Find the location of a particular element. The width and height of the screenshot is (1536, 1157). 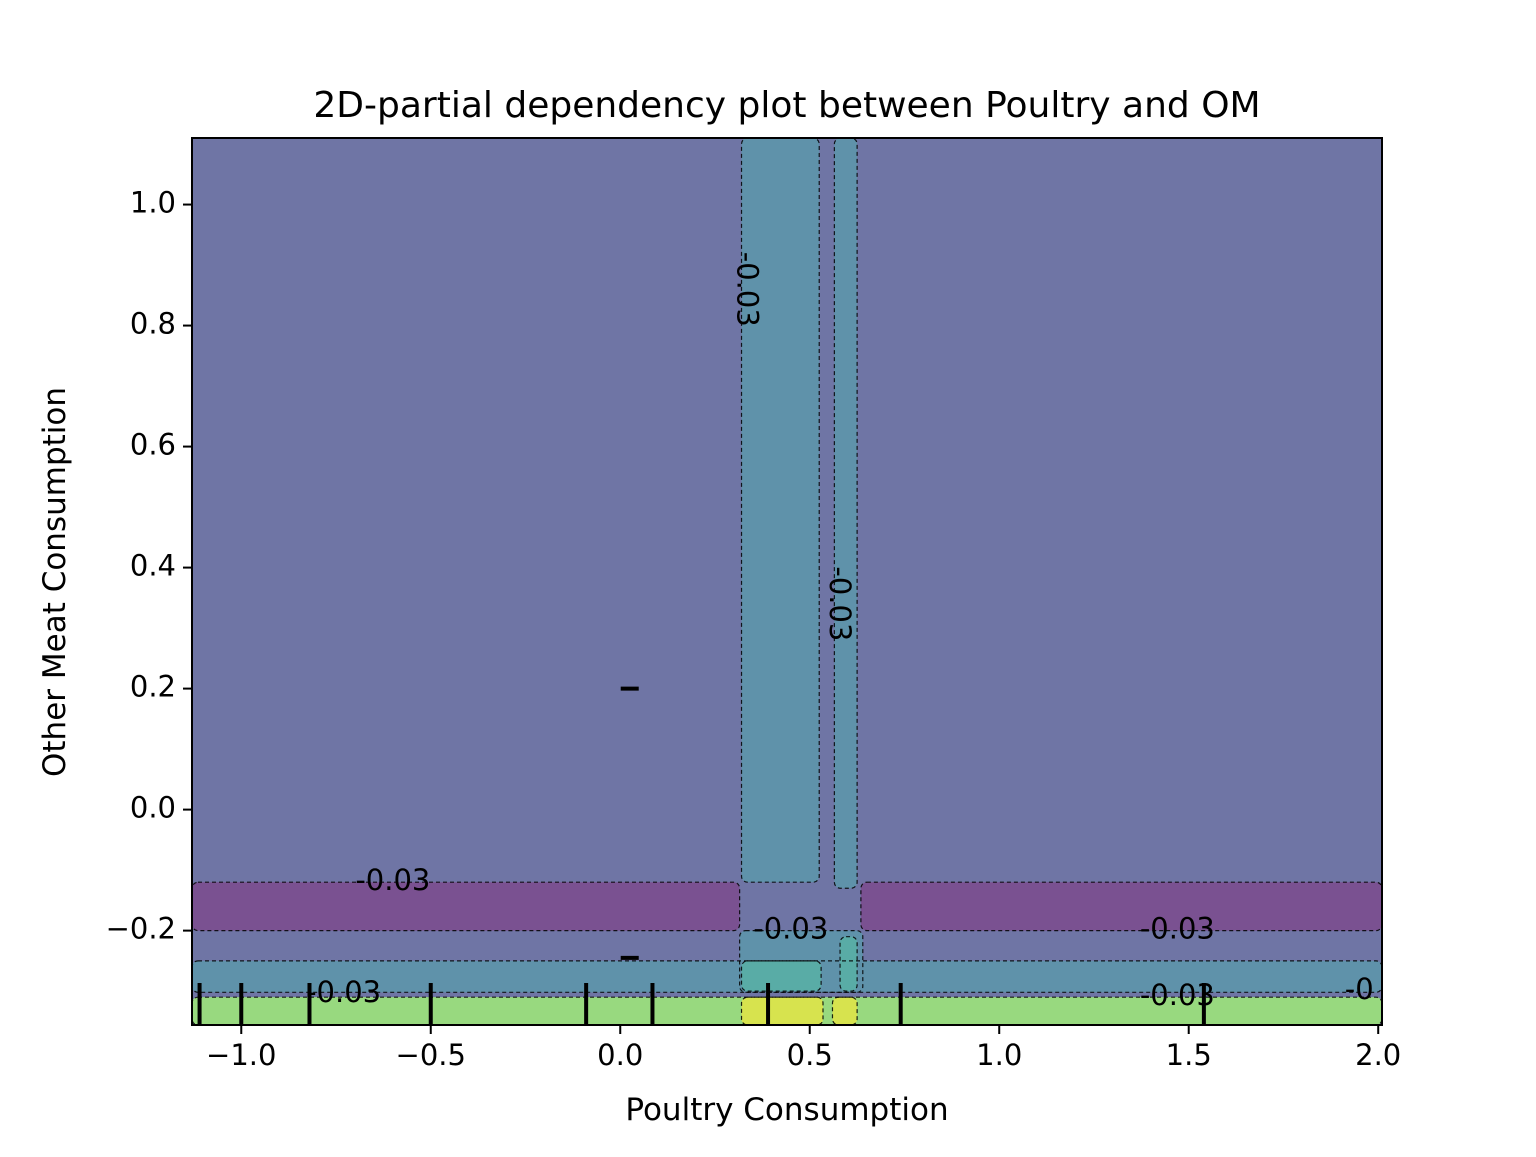

x-tick-label: 0.5 is located at coordinates (810, 1055).